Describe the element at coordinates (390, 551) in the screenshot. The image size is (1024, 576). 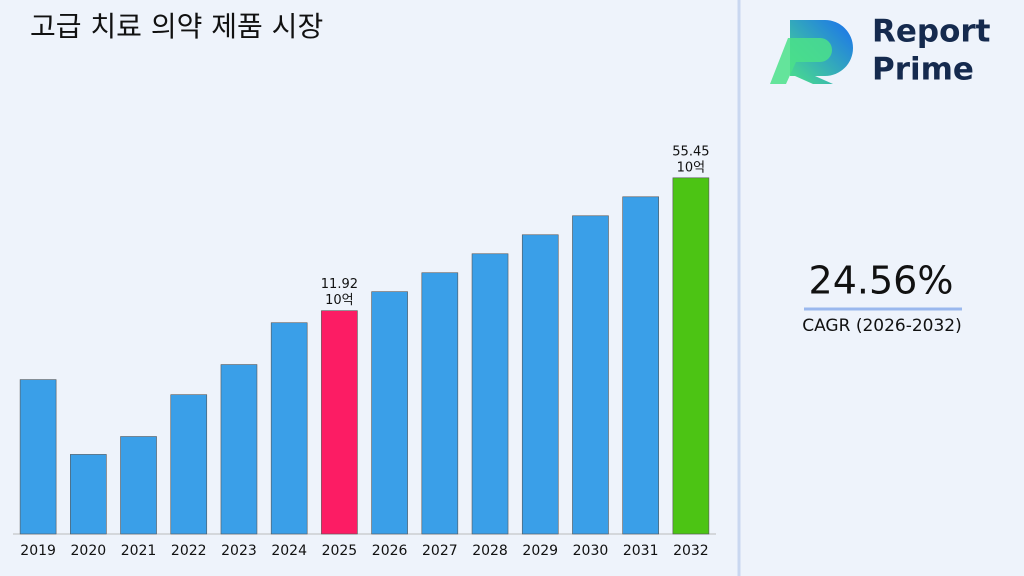
I see `x-tick-label: 2026` at that location.